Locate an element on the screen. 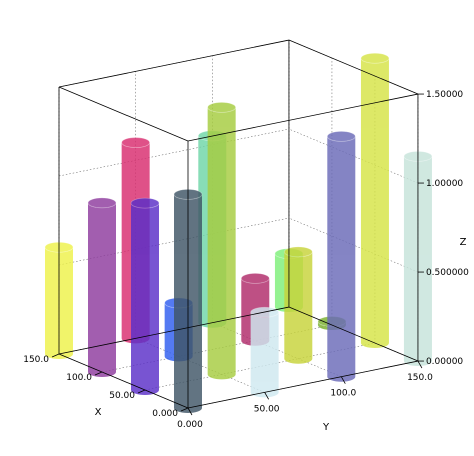  y-axis-title: Y is located at coordinates (326, 427).